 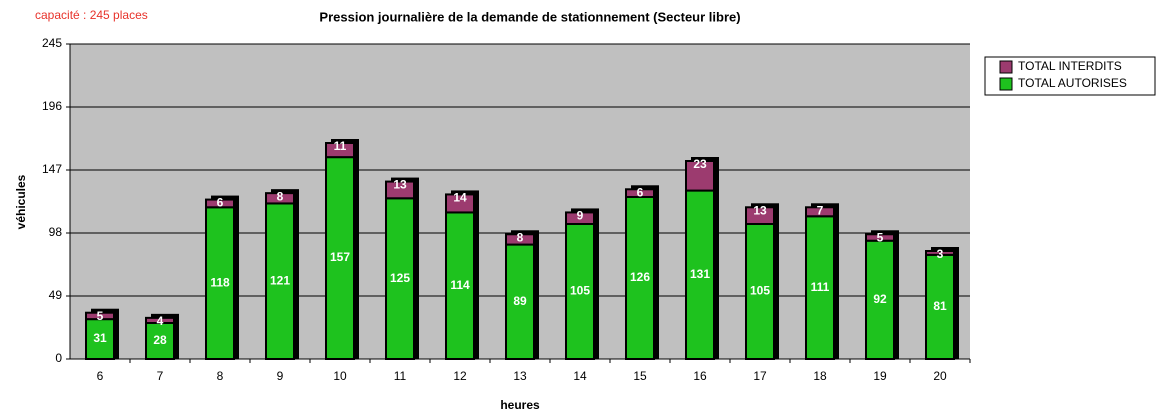 I want to click on y-tick-label: 196, so click(x=52, y=106).